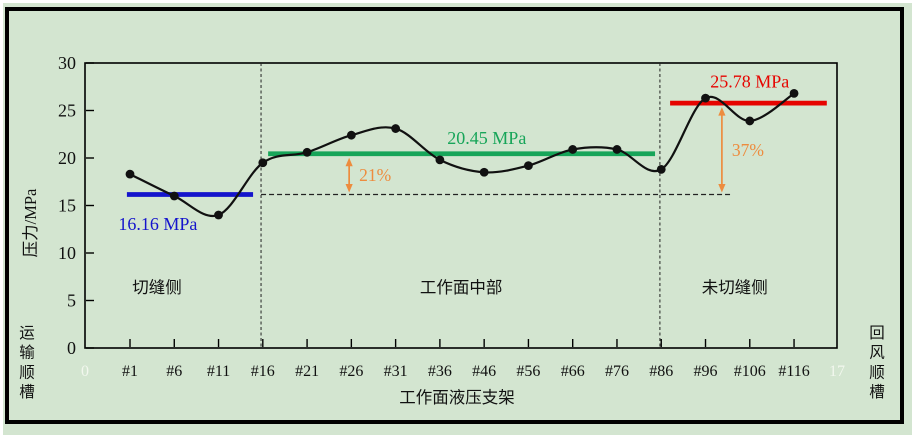 The image size is (912, 435). What do you see at coordinates (486, 138) in the screenshot?
I see `mean-line-label: 20.45 MPa` at bounding box center [486, 138].